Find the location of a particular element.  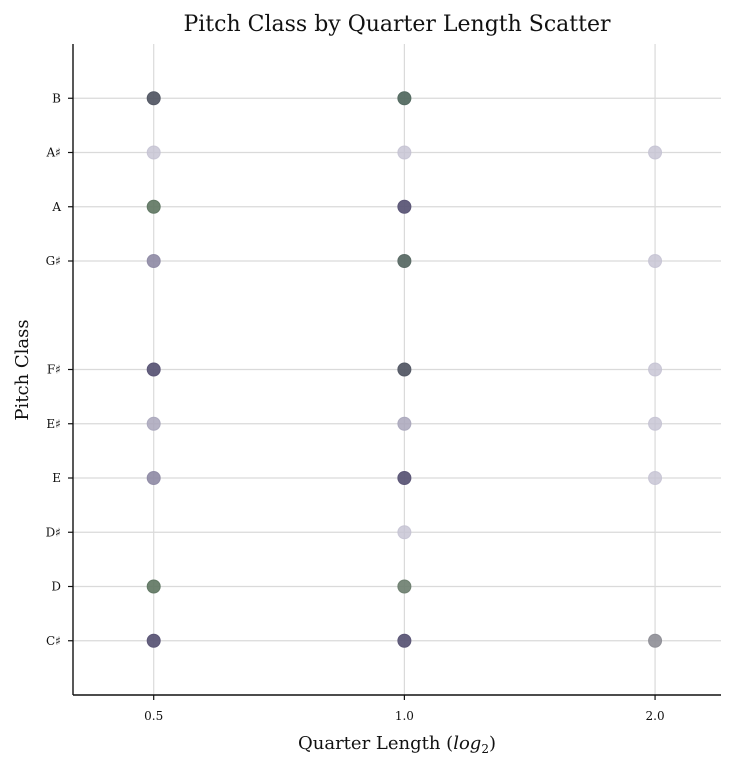

y-tick-label: A is located at coordinates (56, 207).